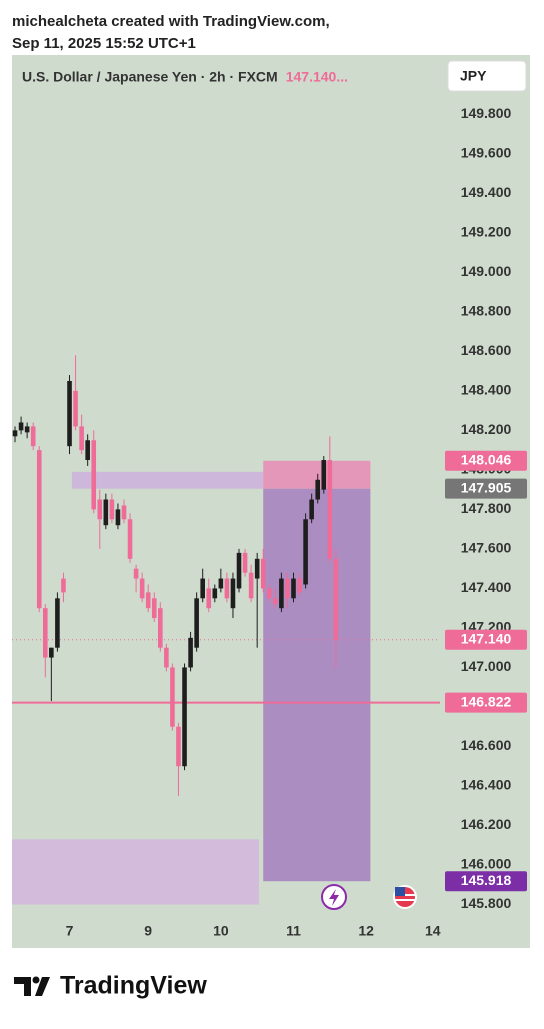 This screenshot has width=544, height=1029. What do you see at coordinates (366, 931) in the screenshot?
I see `x-tick-label: 12` at bounding box center [366, 931].